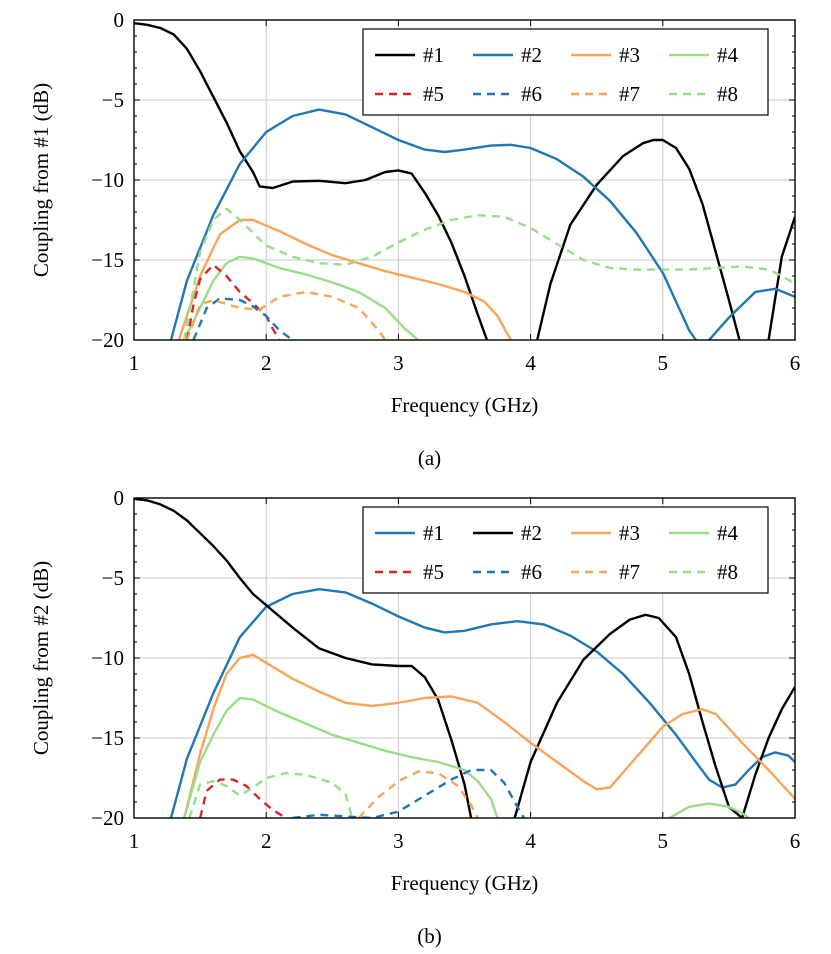 The image size is (831, 954). What do you see at coordinates (41, 658) in the screenshot?
I see `y-axis-label: Coupling from #2 (dB)` at bounding box center [41, 658].